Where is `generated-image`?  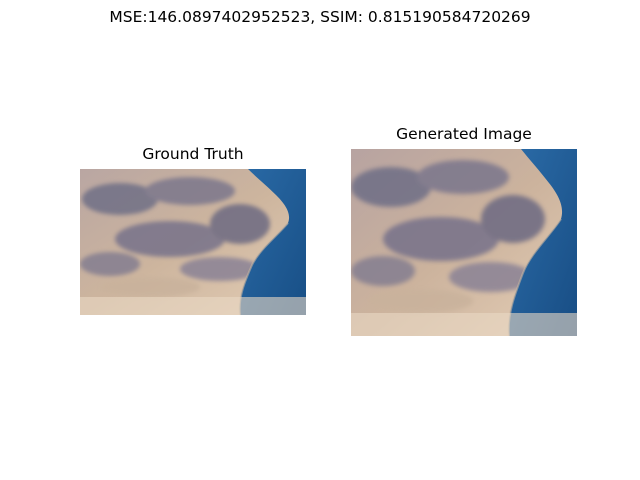 generated-image is located at coordinates (464, 242).